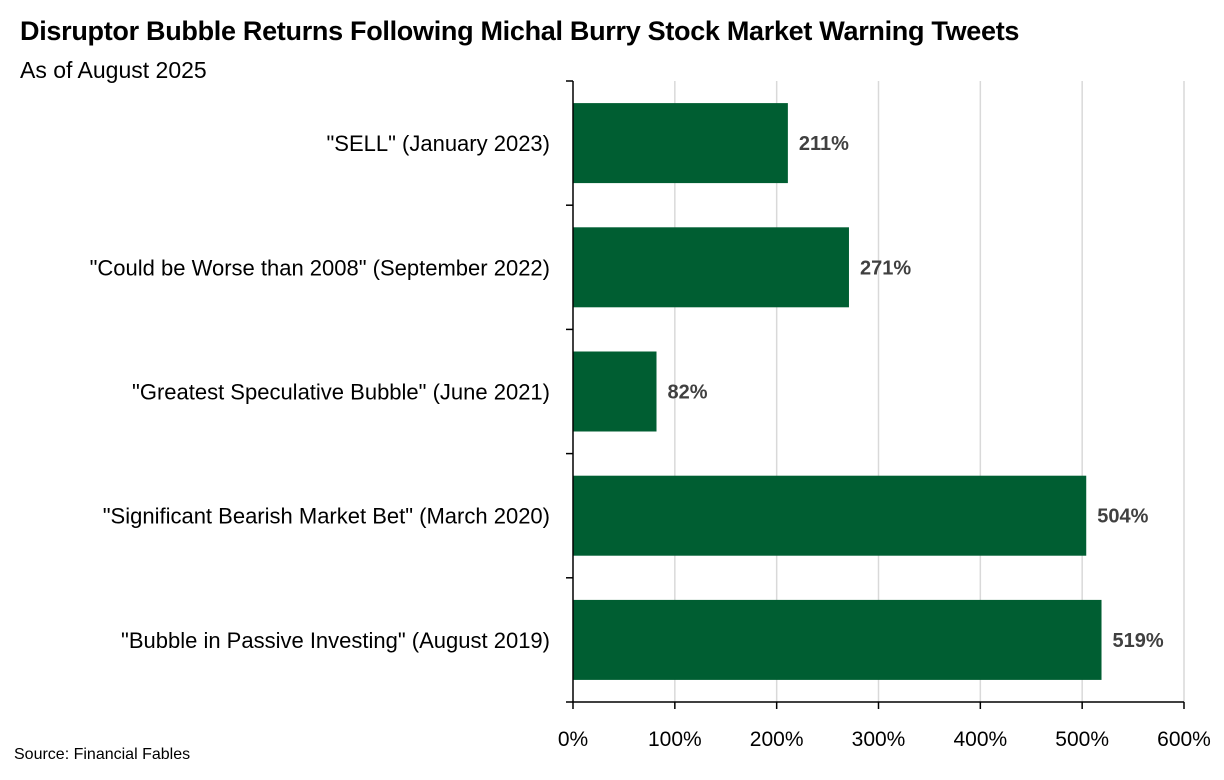 This screenshot has height=780, width=1224. I want to click on data-label: 504%, so click(1122, 517).